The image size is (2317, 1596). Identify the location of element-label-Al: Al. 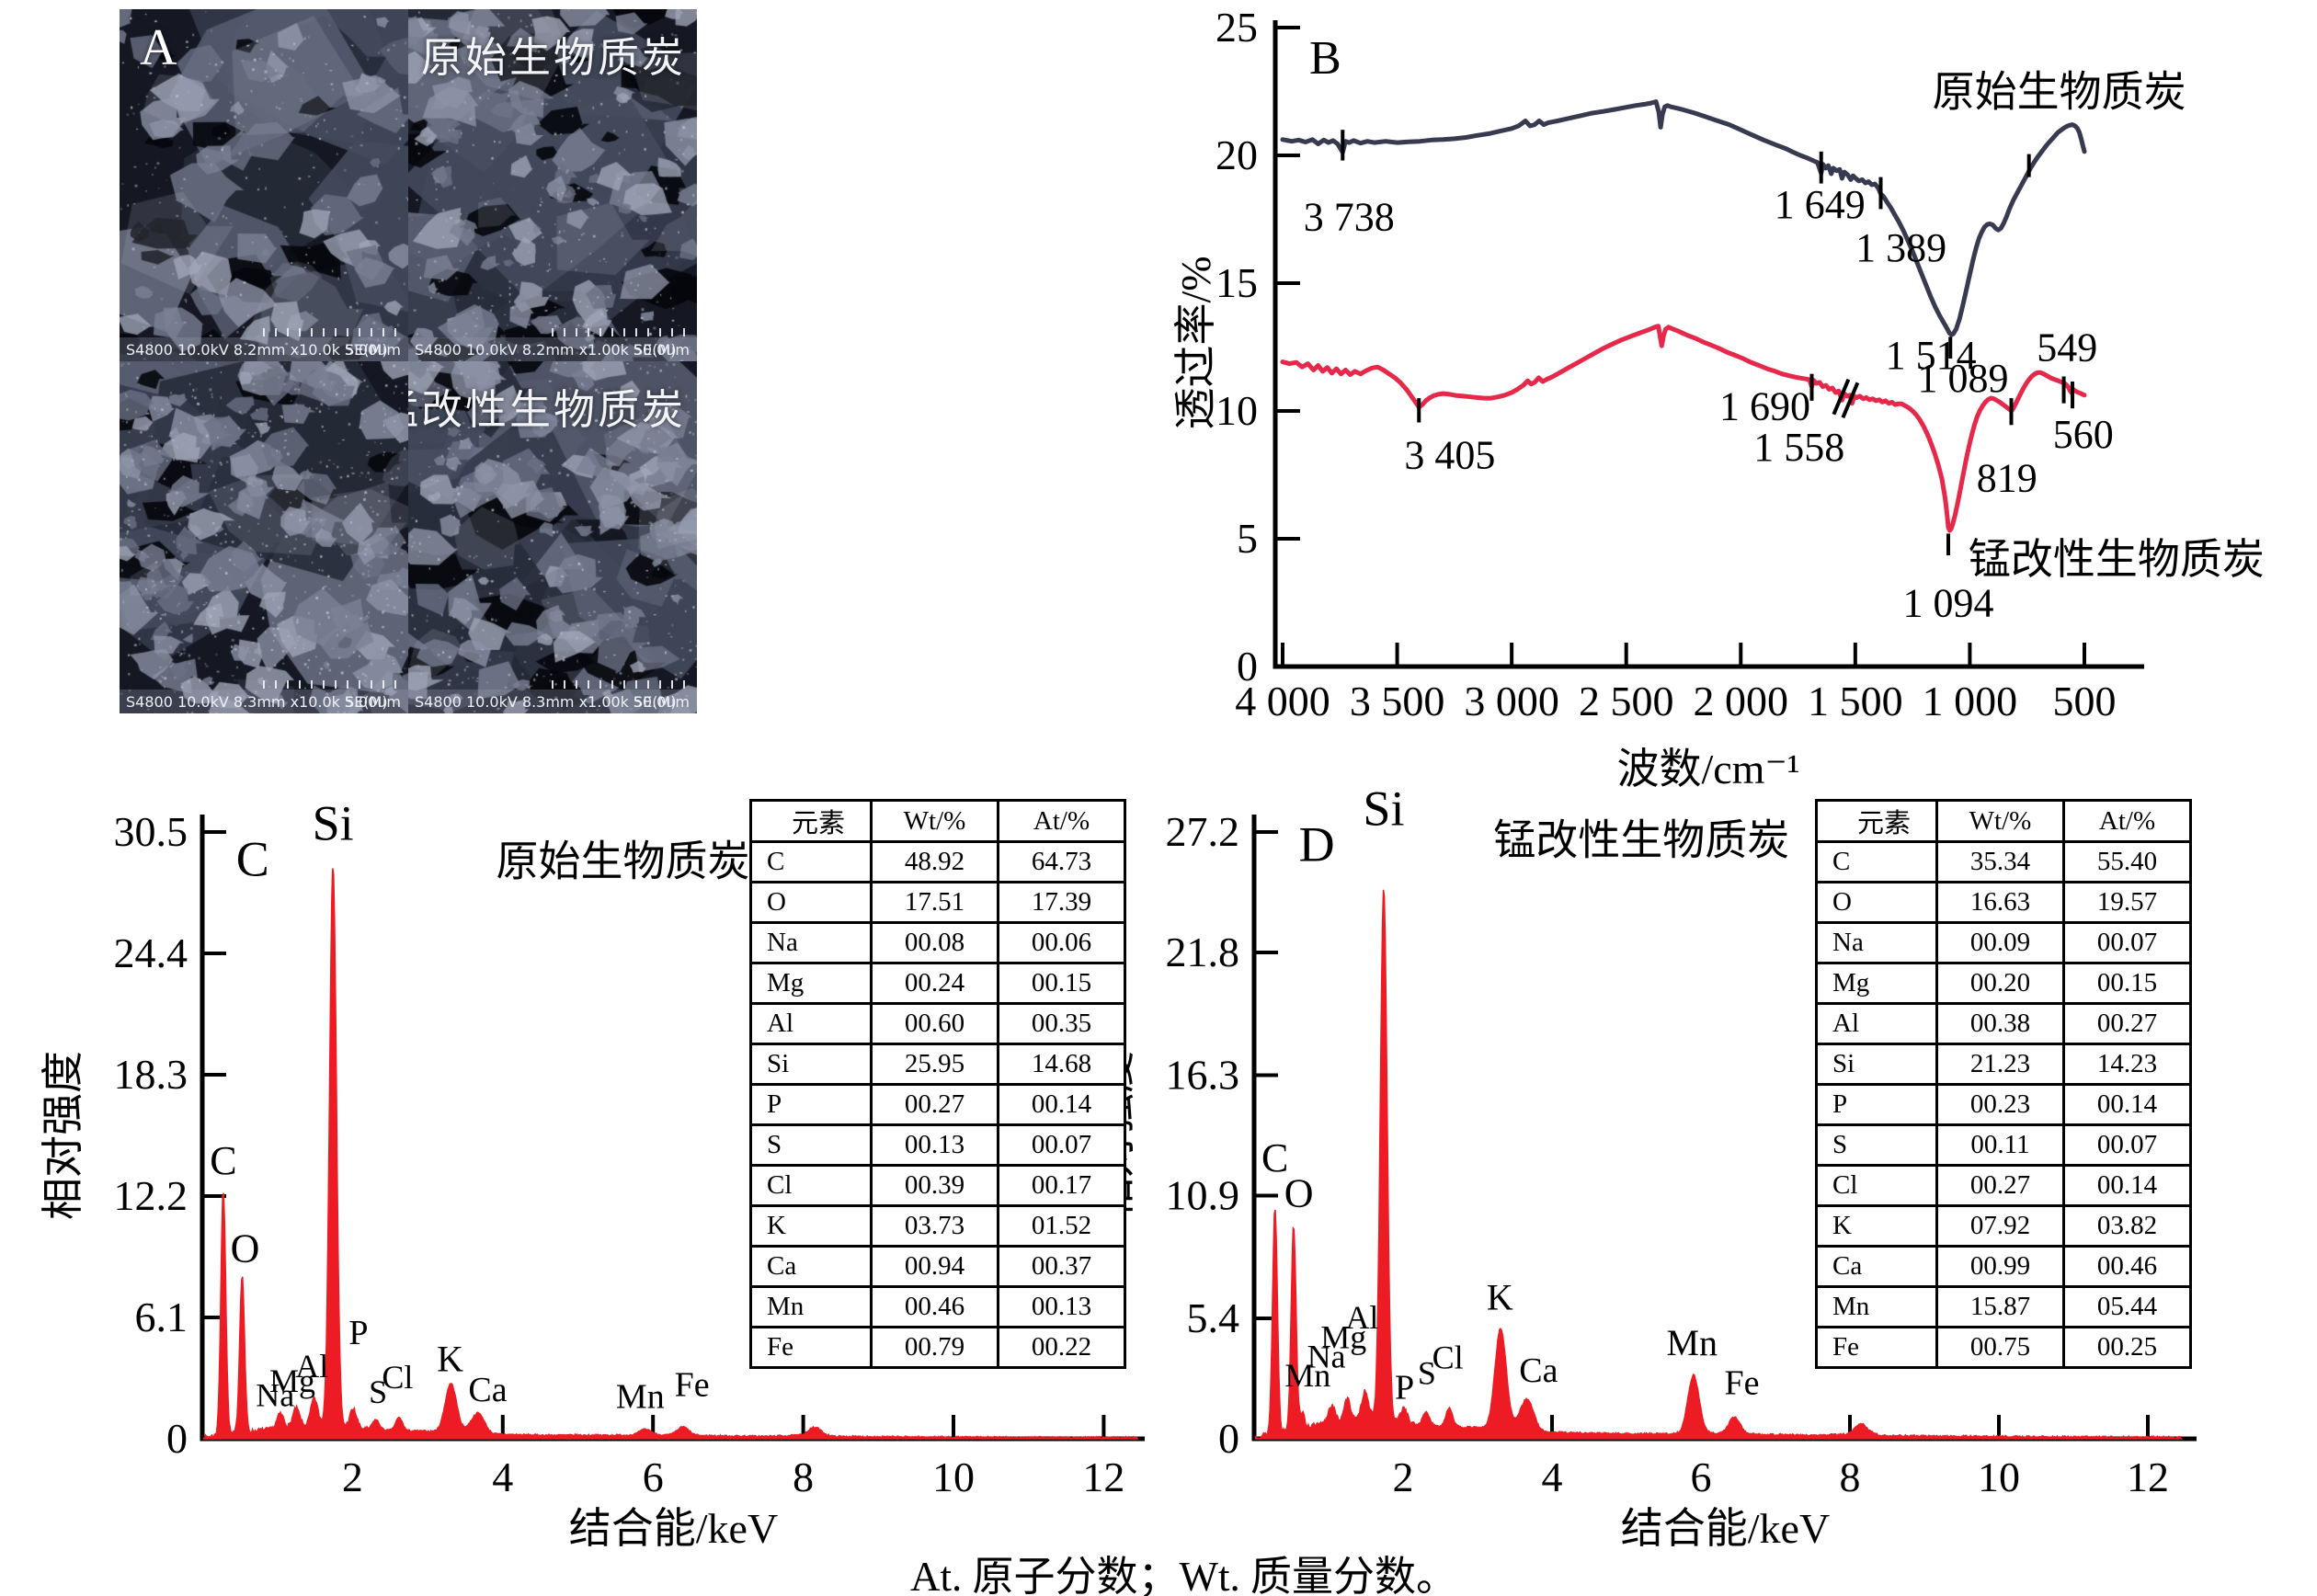
(311, 1366).